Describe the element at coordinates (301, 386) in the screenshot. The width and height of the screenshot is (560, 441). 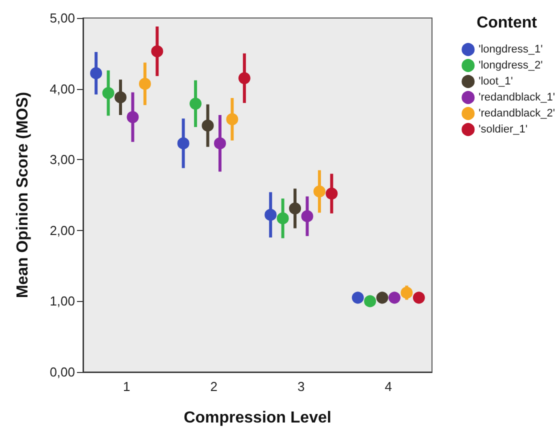
I see `x-tick-label: 3` at that location.